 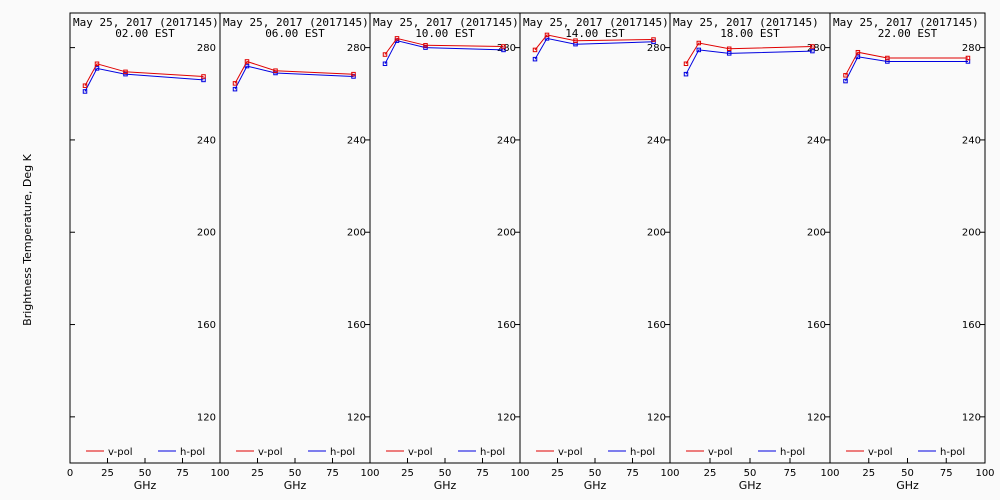 I want to click on panel-subtitle: 18.00 EST, so click(x=750, y=33).